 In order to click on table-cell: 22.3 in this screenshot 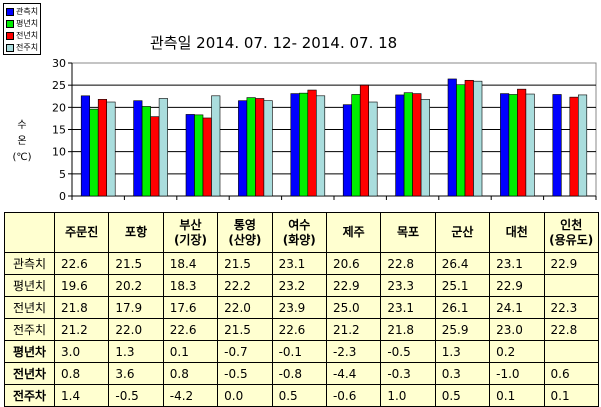, I will do `click(571, 307)`.